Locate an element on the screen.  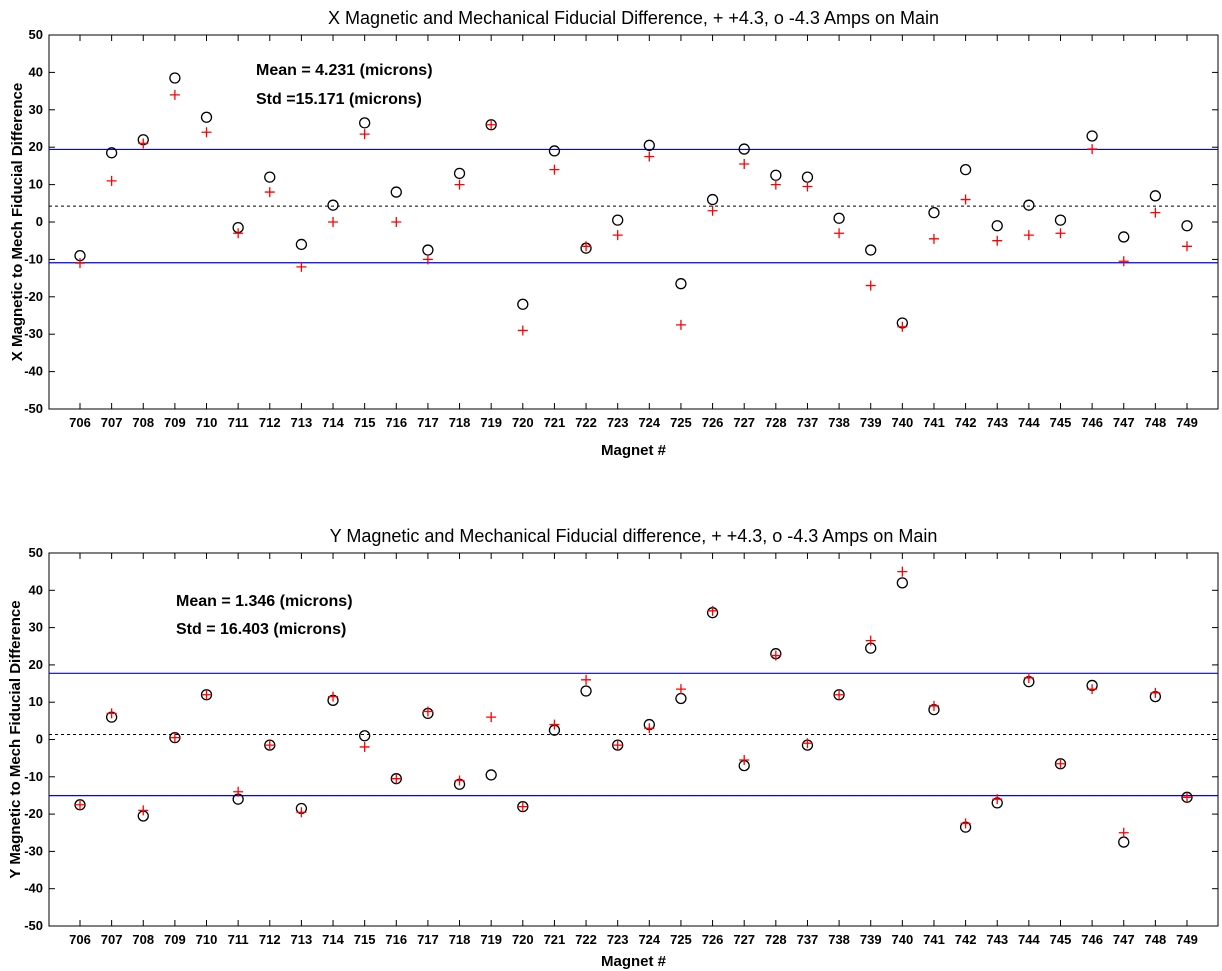
x-tick-label: 706 is located at coordinates (80, 422).